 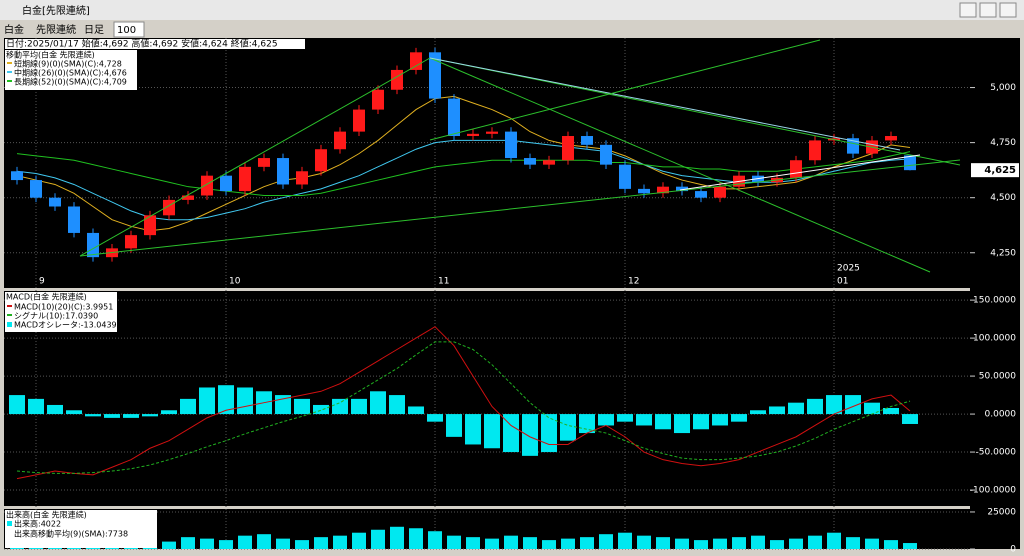 What do you see at coordinates (42, 282) in the screenshot?
I see `x-tick-label: 9` at bounding box center [42, 282].